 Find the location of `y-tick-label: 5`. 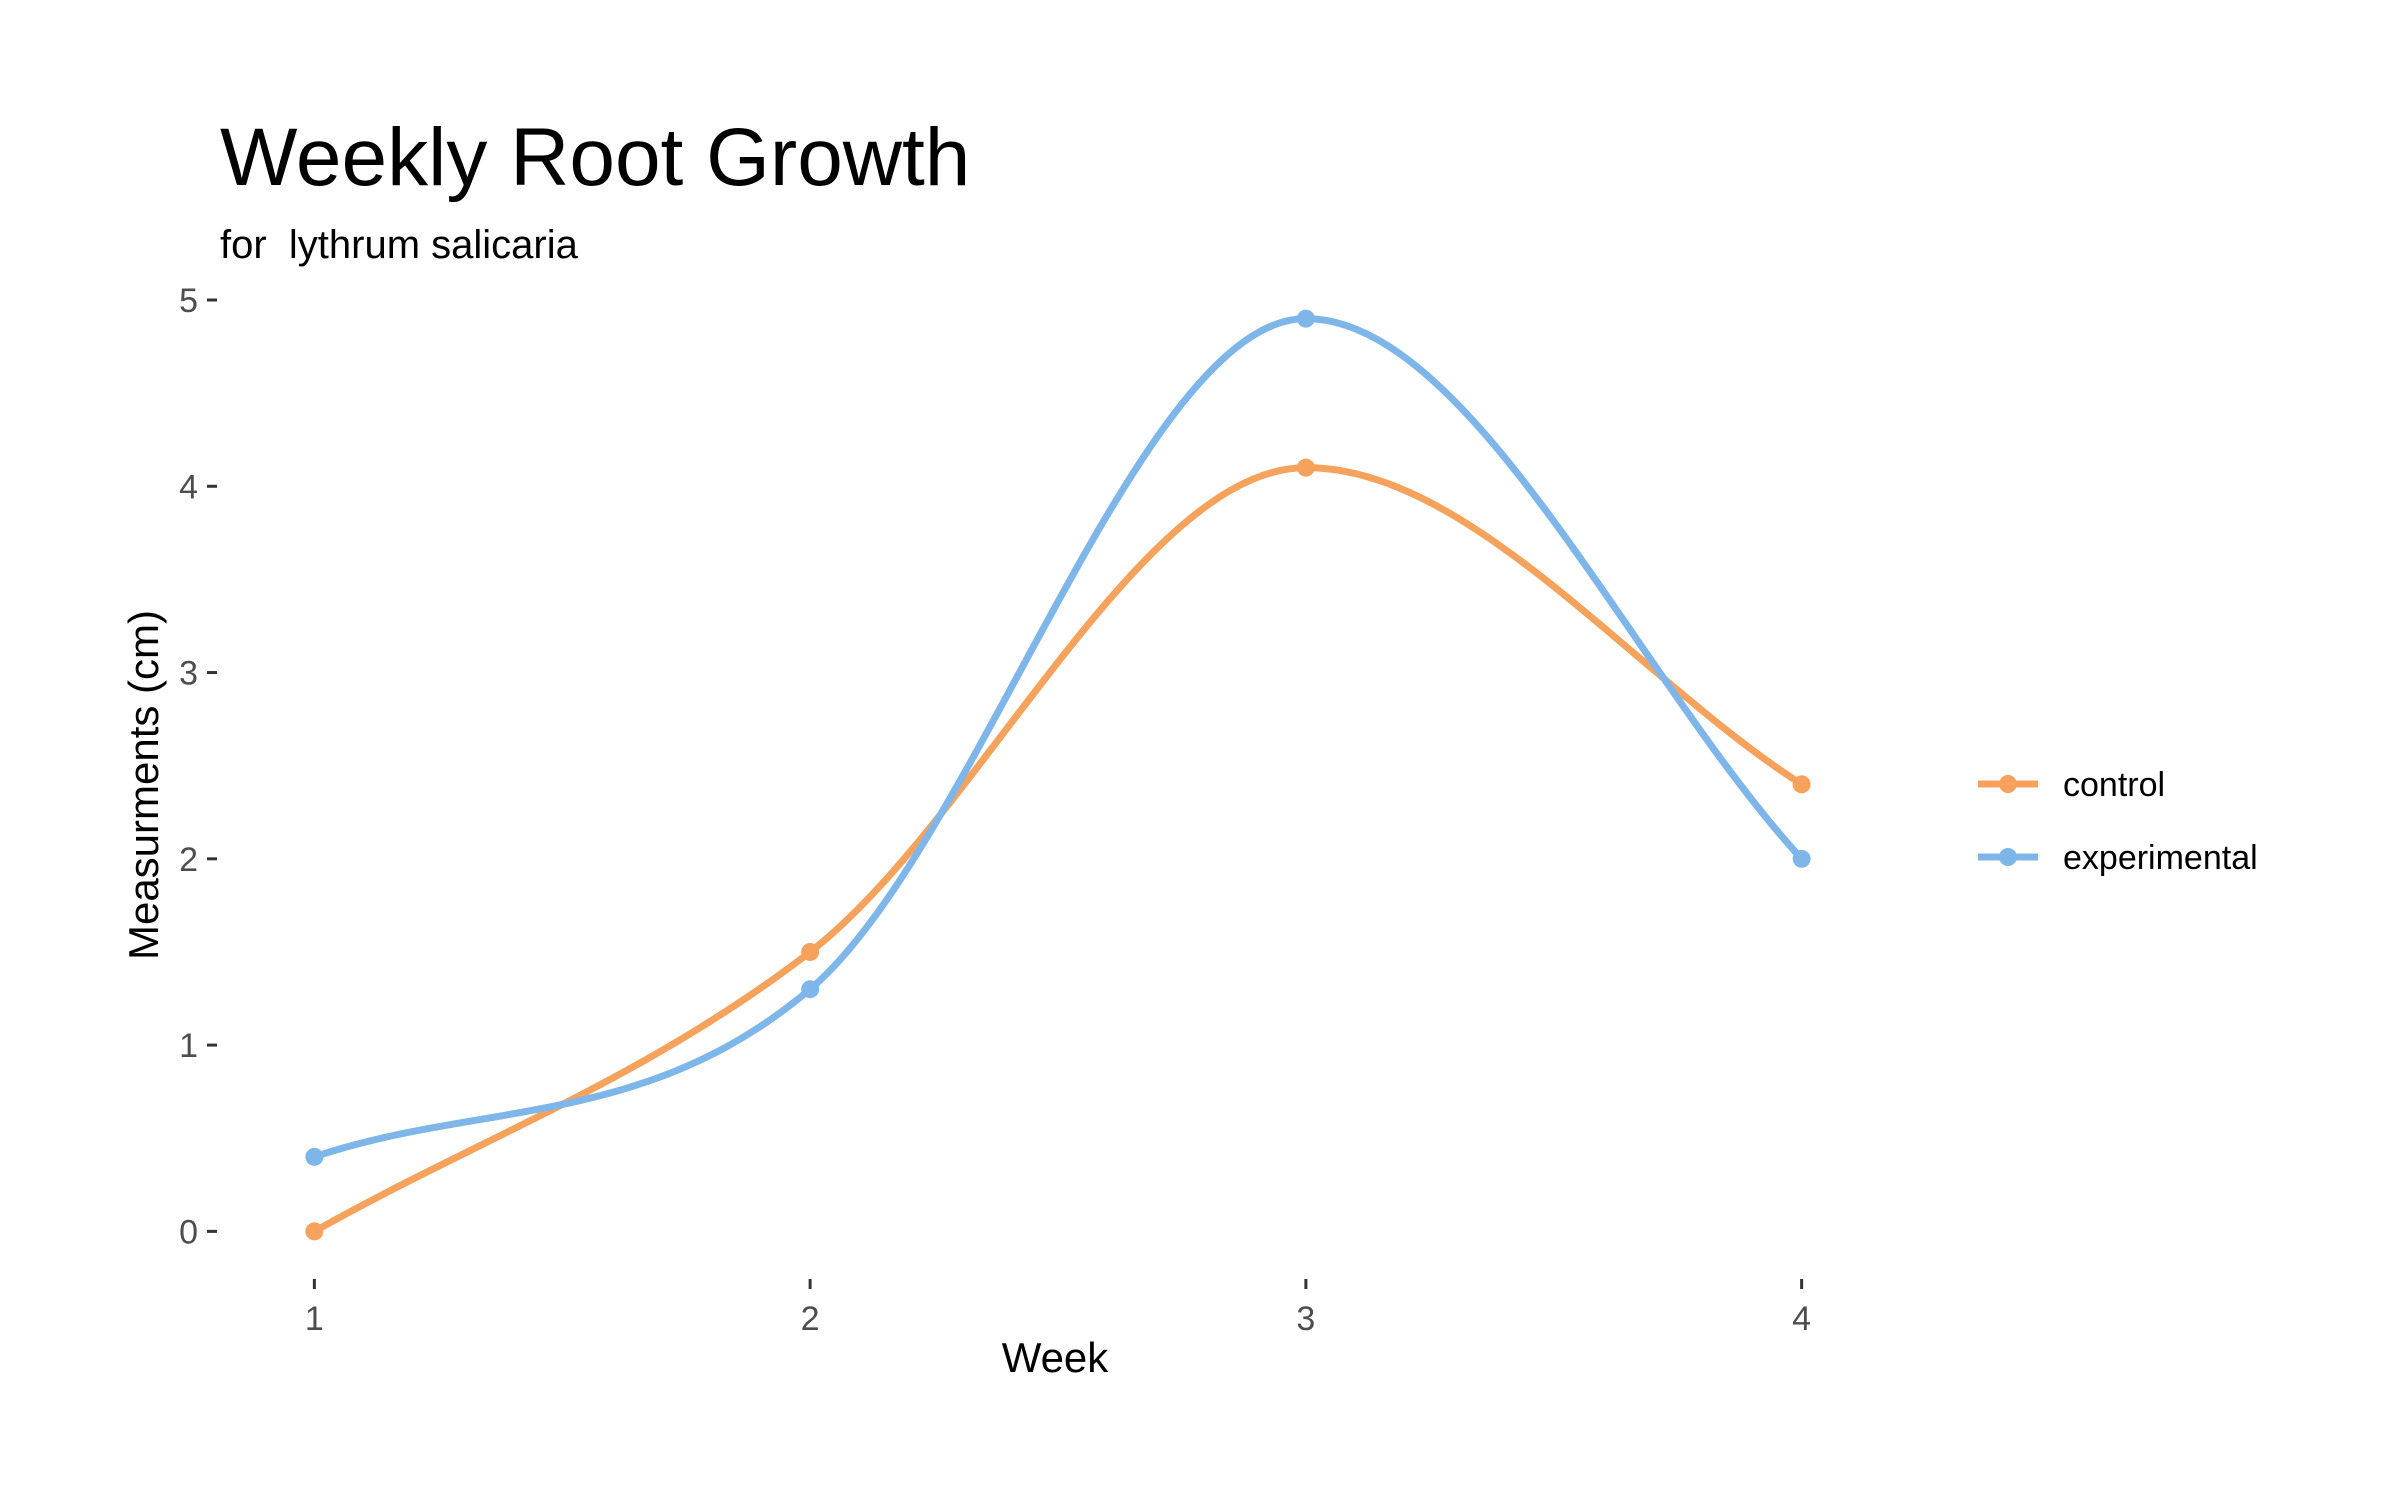

y-tick-label: 5 is located at coordinates (188, 301).